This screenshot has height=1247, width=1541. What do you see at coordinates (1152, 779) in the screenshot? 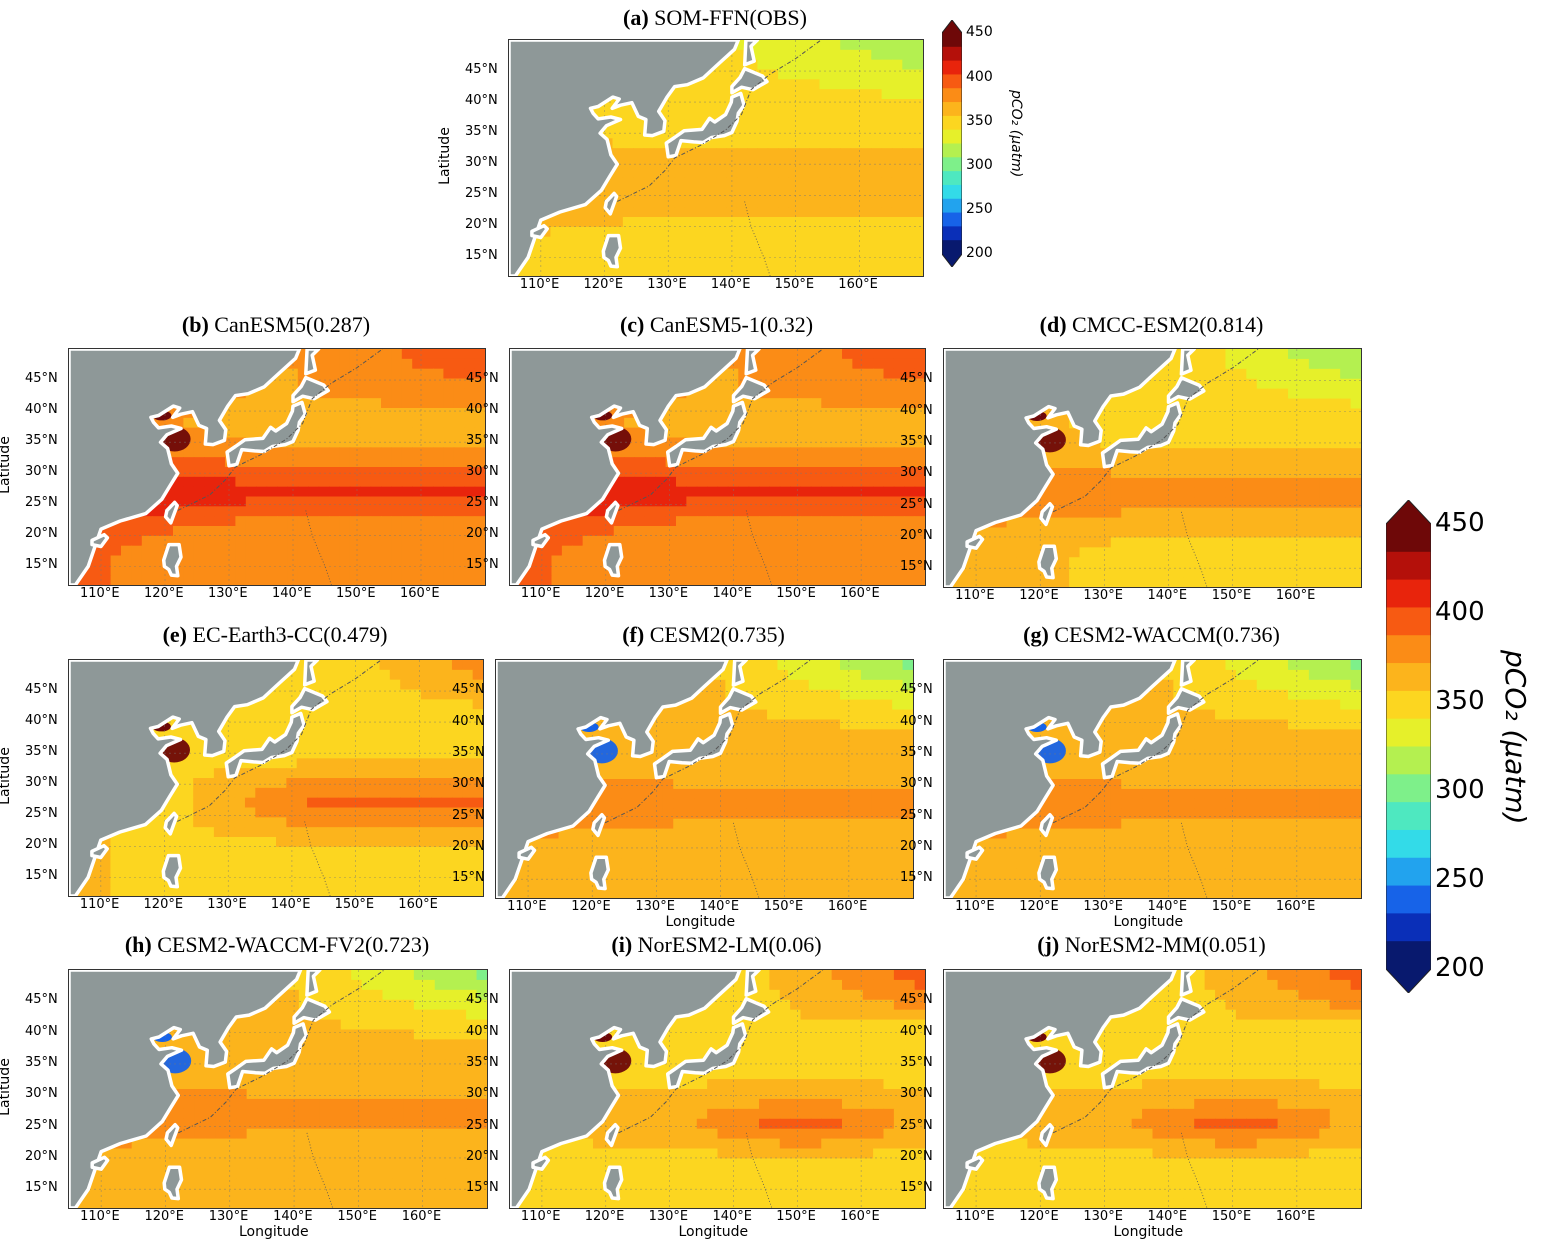
I see `pco2-field-g` at bounding box center [1152, 779].